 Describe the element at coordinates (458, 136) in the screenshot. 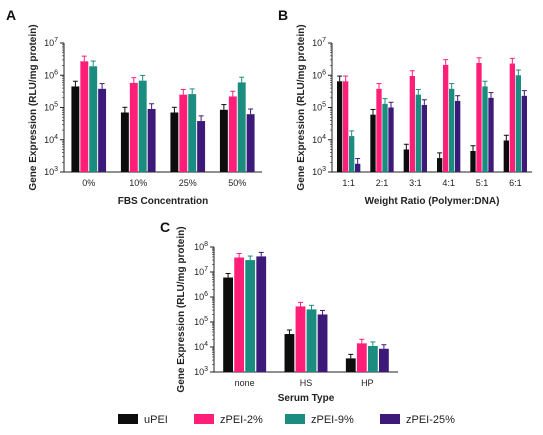

I see `bar-b-41-zPEI25` at that location.